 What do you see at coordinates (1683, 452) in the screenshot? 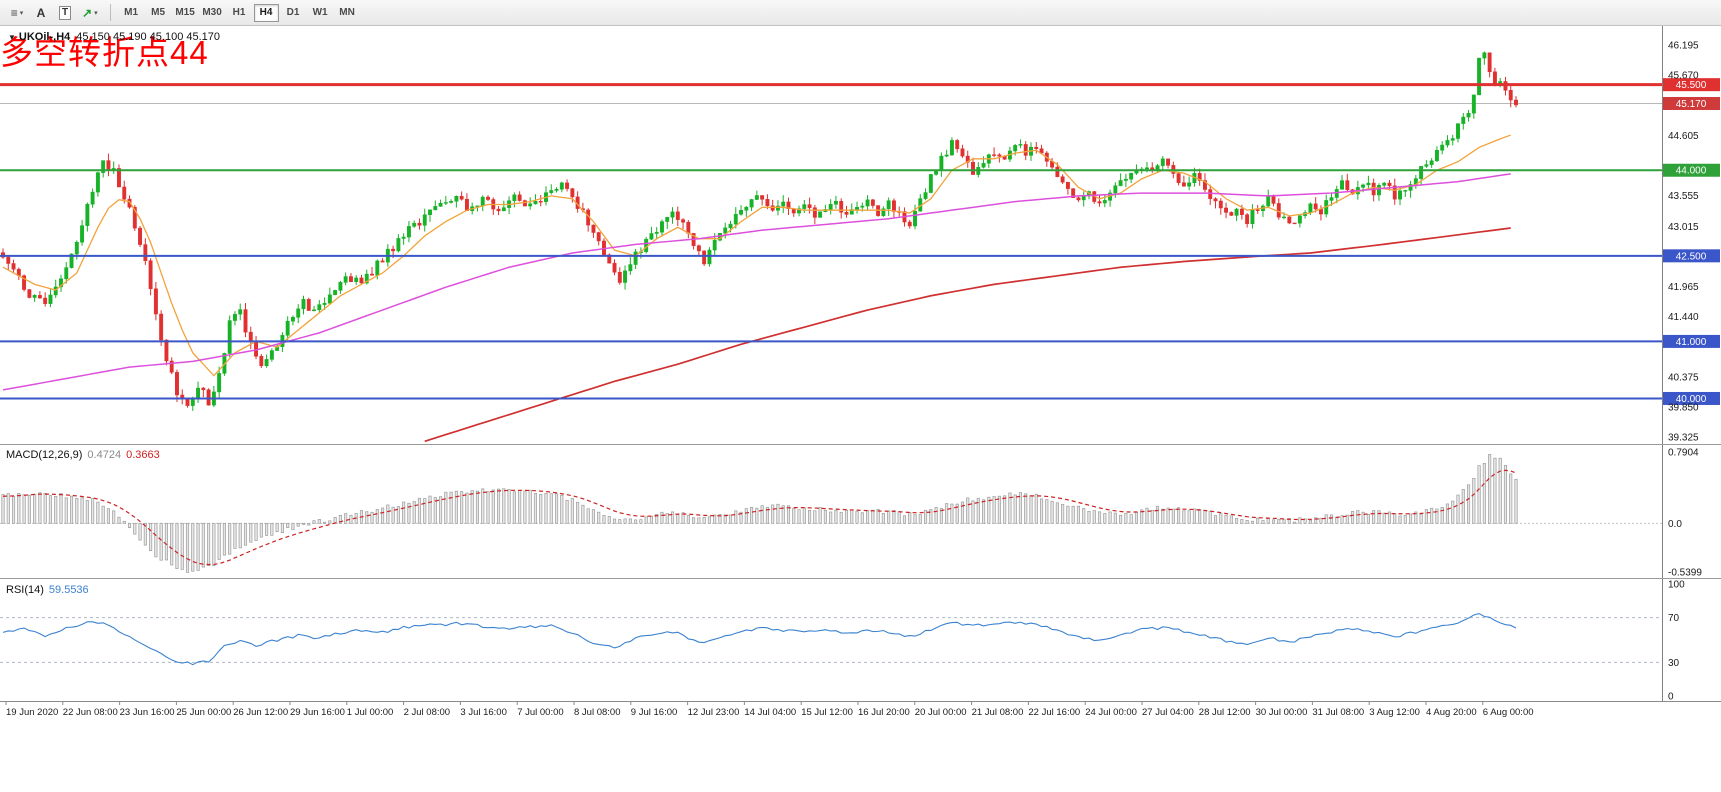
I see `macd-axis-label: 0.7904` at bounding box center [1683, 452].